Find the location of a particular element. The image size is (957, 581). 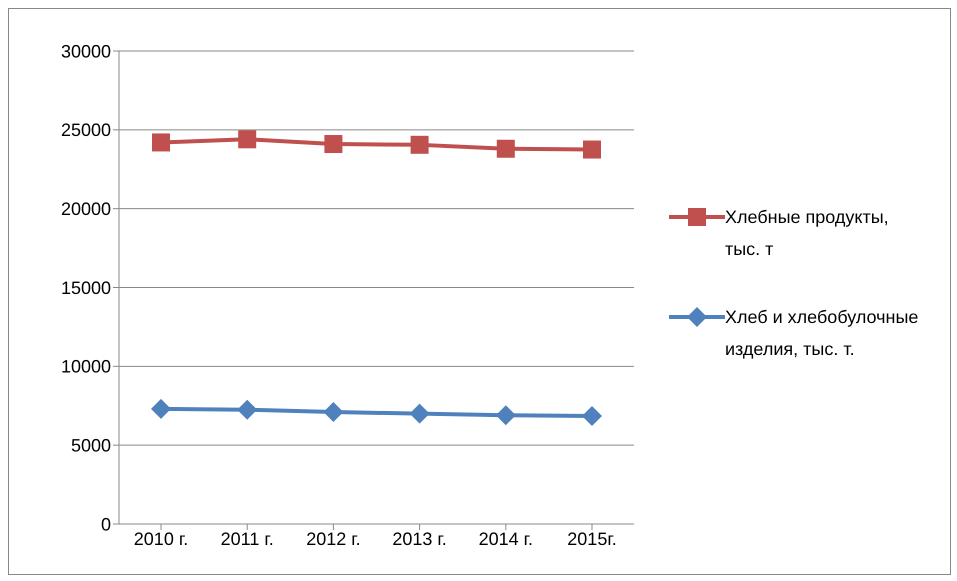

y-tick-label: 20000 is located at coordinates (85, 209).